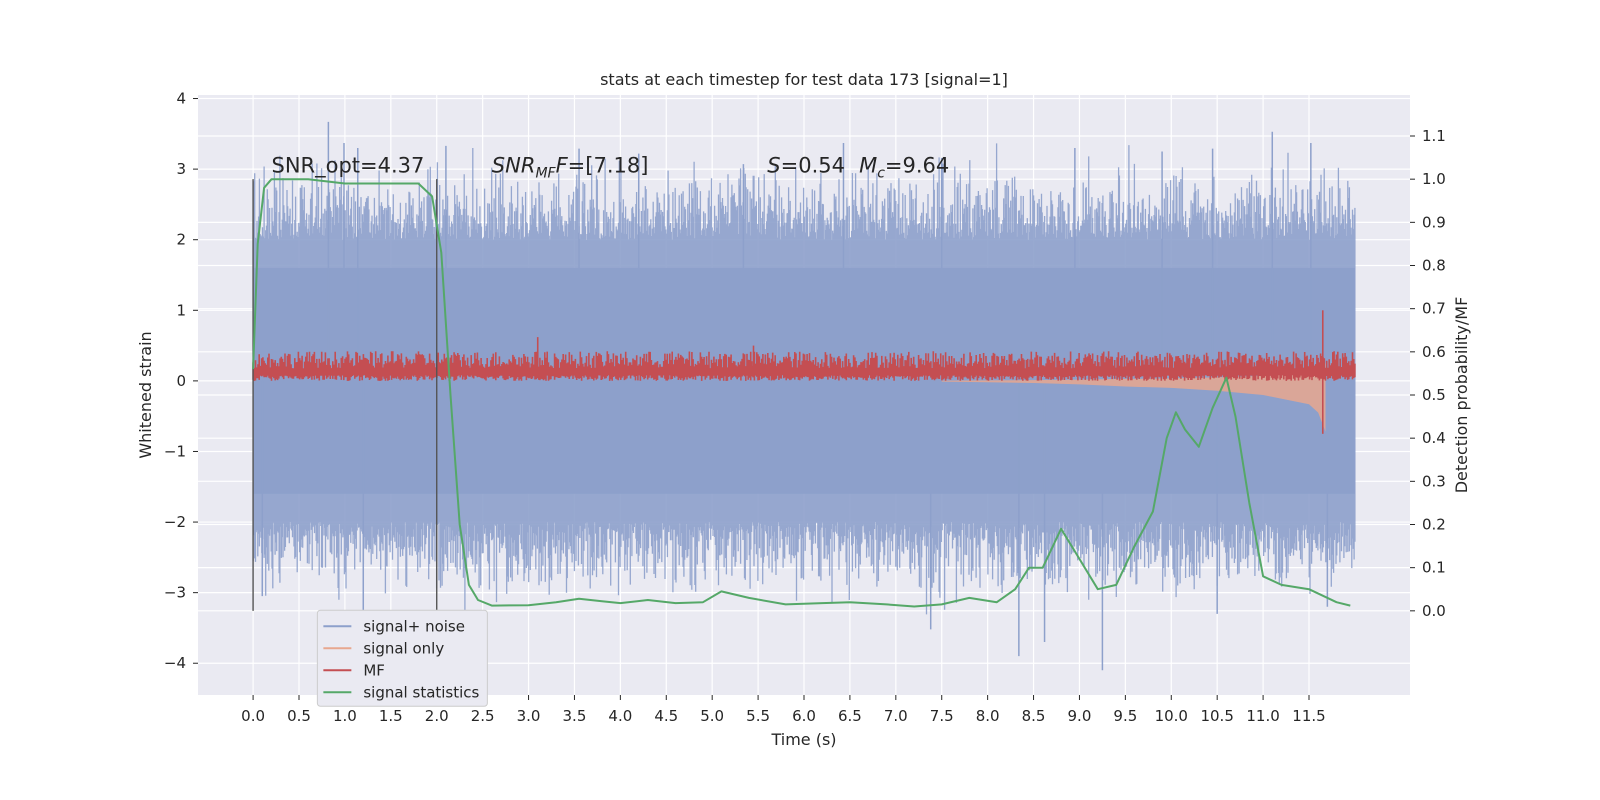 The height and width of the screenshot is (800, 1600). I want to click on annotation-snr-mf: SNRMFF=[7.18], so click(570, 168).